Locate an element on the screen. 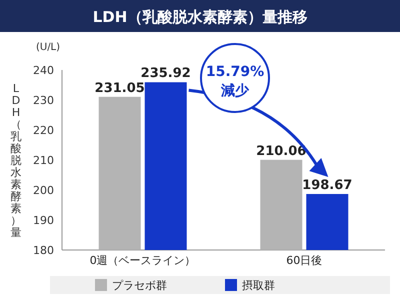  y-tick-label: 210 is located at coordinates (43, 160).